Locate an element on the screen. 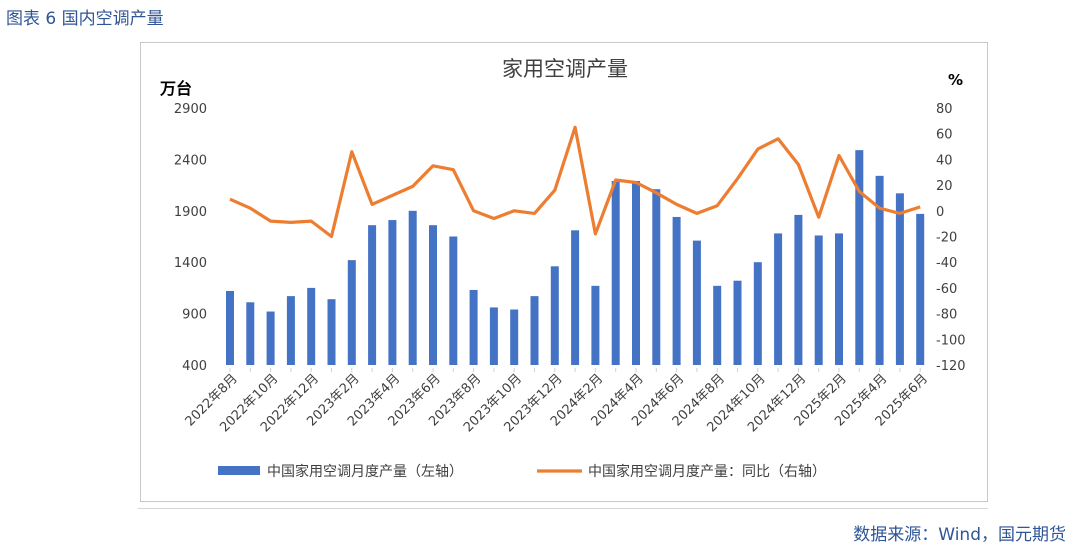  y-right-tick-label: -20 is located at coordinates (946, 238).